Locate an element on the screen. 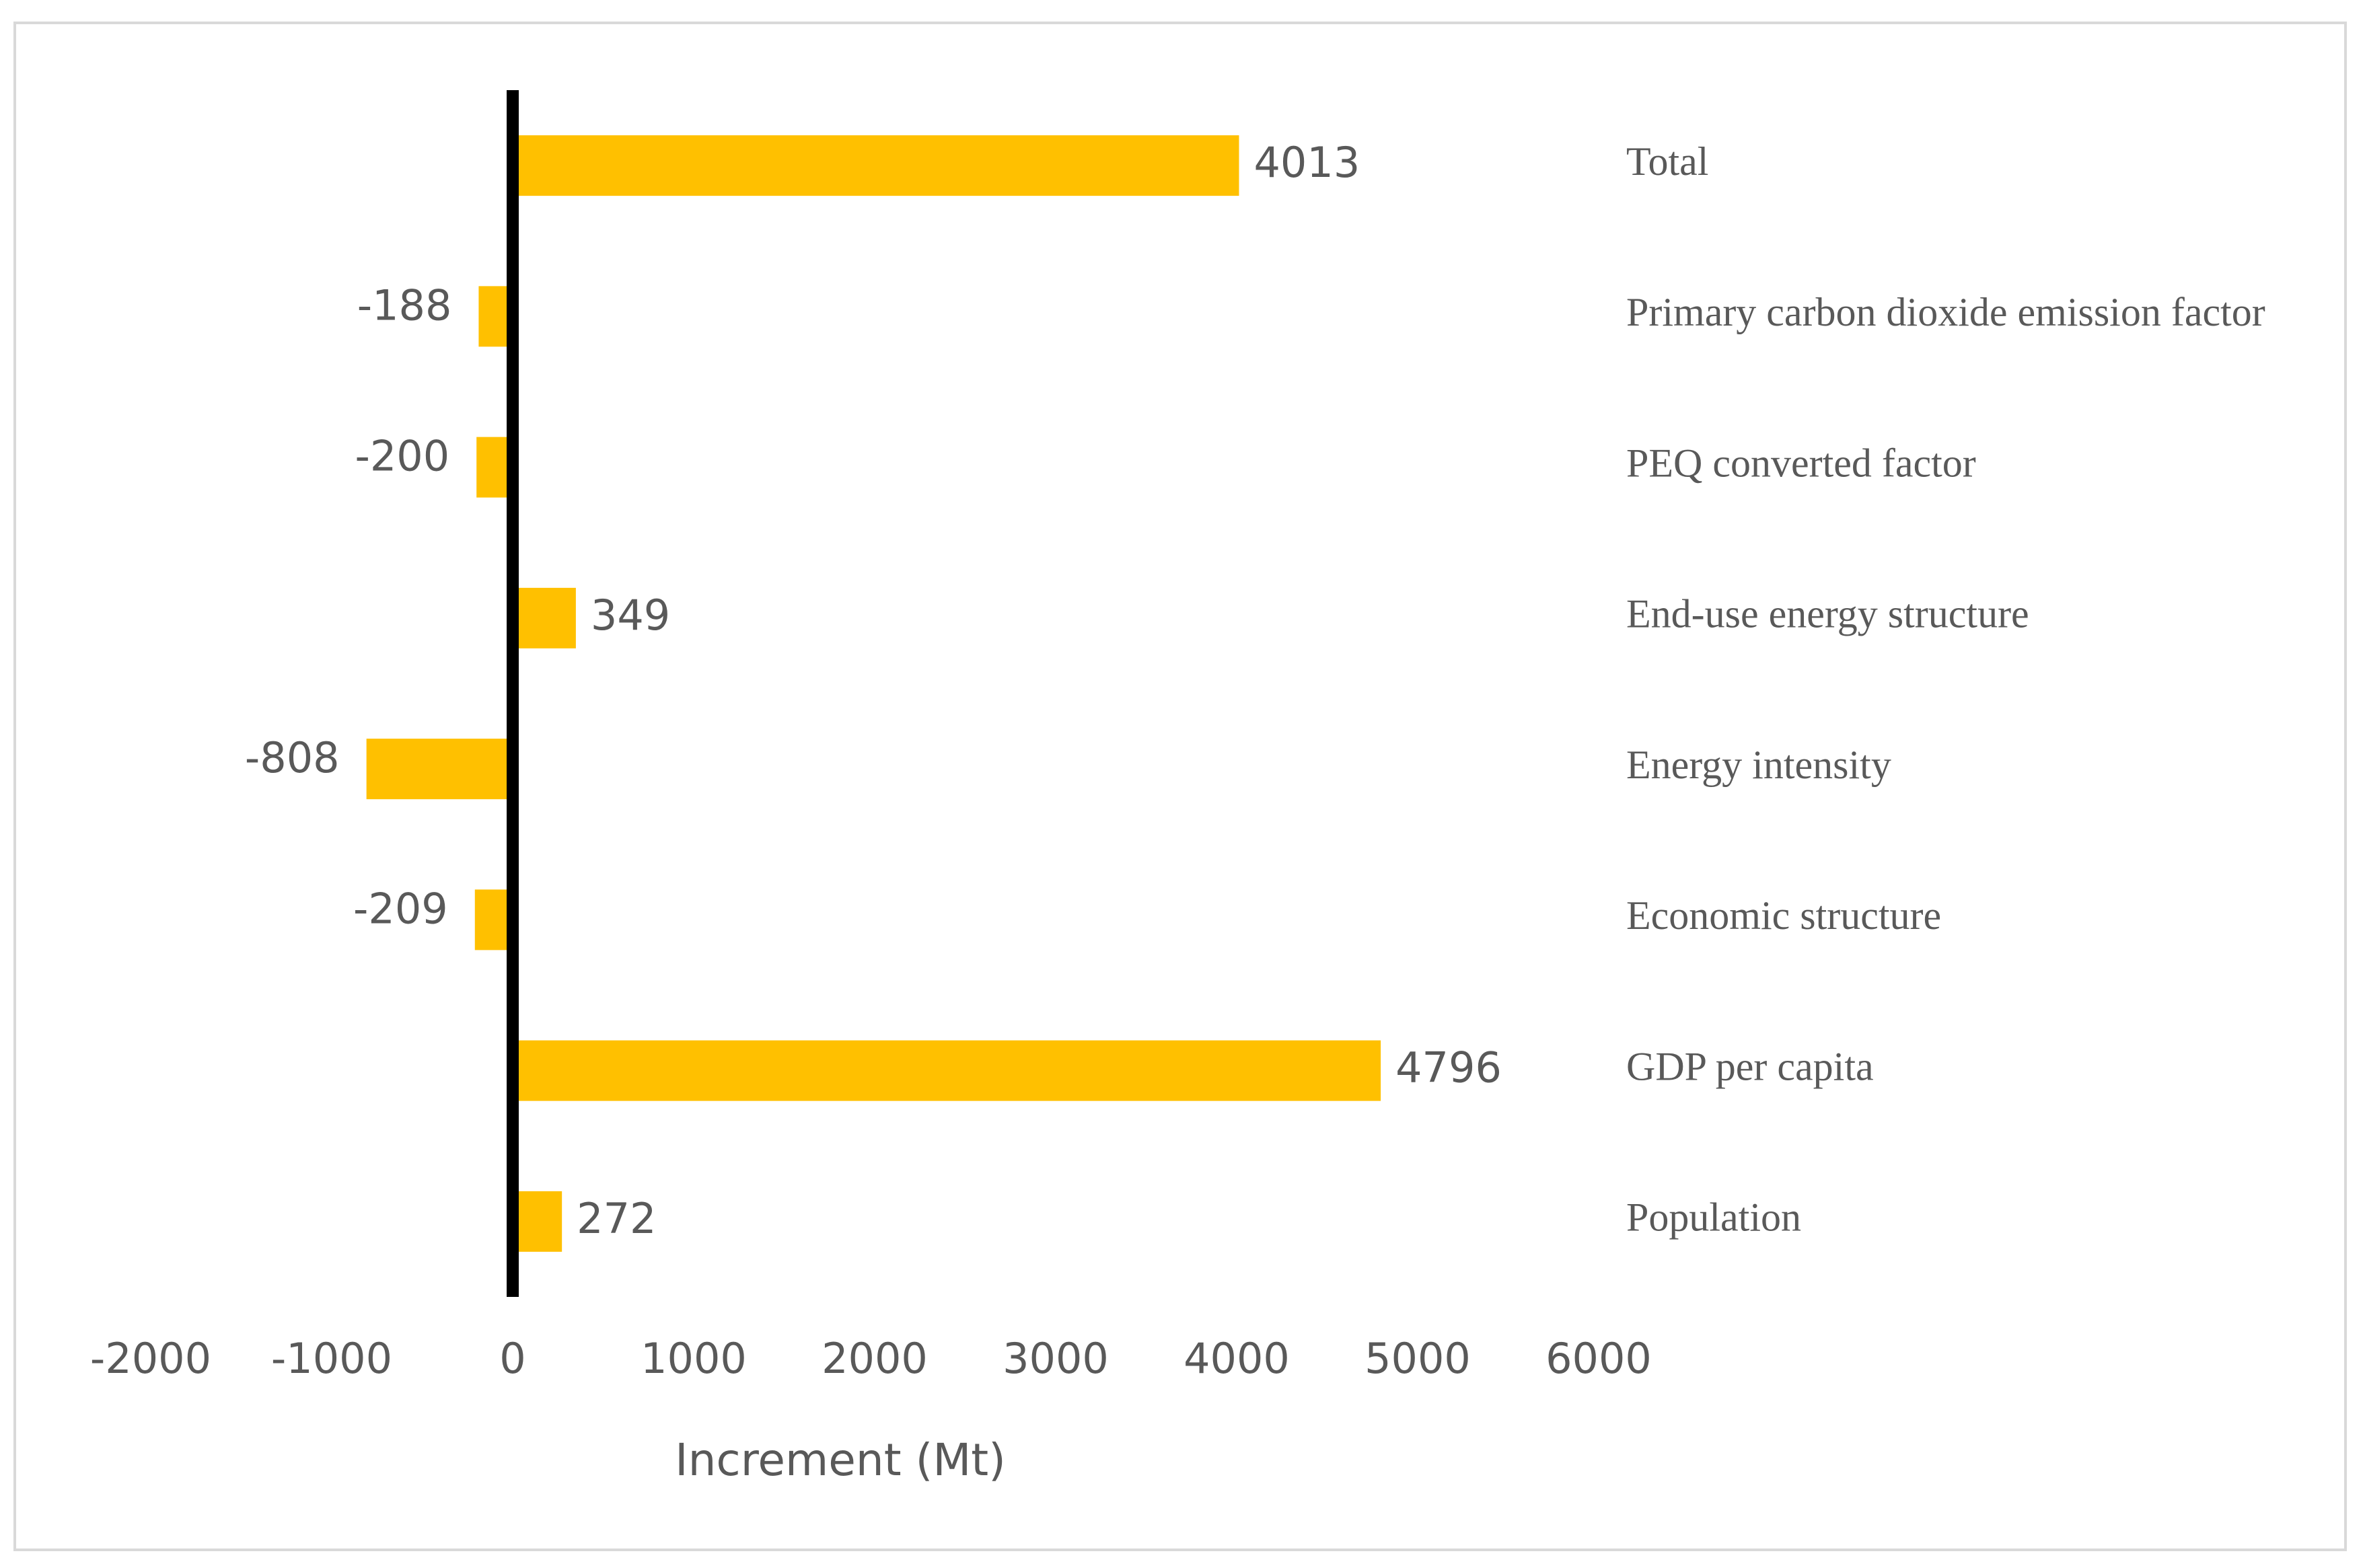 This screenshot has width=2365, height=1568. x-tick-label: 2000 is located at coordinates (875, 1358).